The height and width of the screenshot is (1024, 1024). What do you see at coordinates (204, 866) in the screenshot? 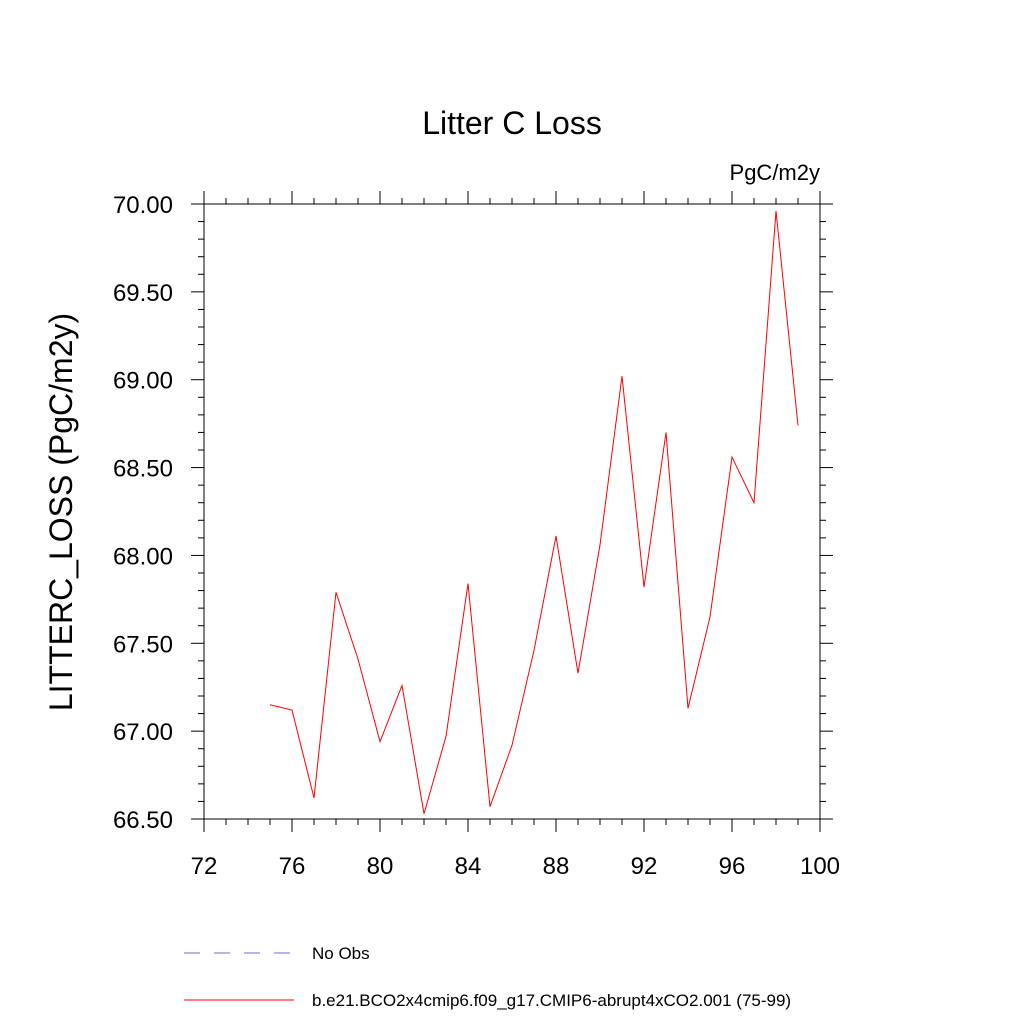
I see `x-tick-label: 72` at bounding box center [204, 866].